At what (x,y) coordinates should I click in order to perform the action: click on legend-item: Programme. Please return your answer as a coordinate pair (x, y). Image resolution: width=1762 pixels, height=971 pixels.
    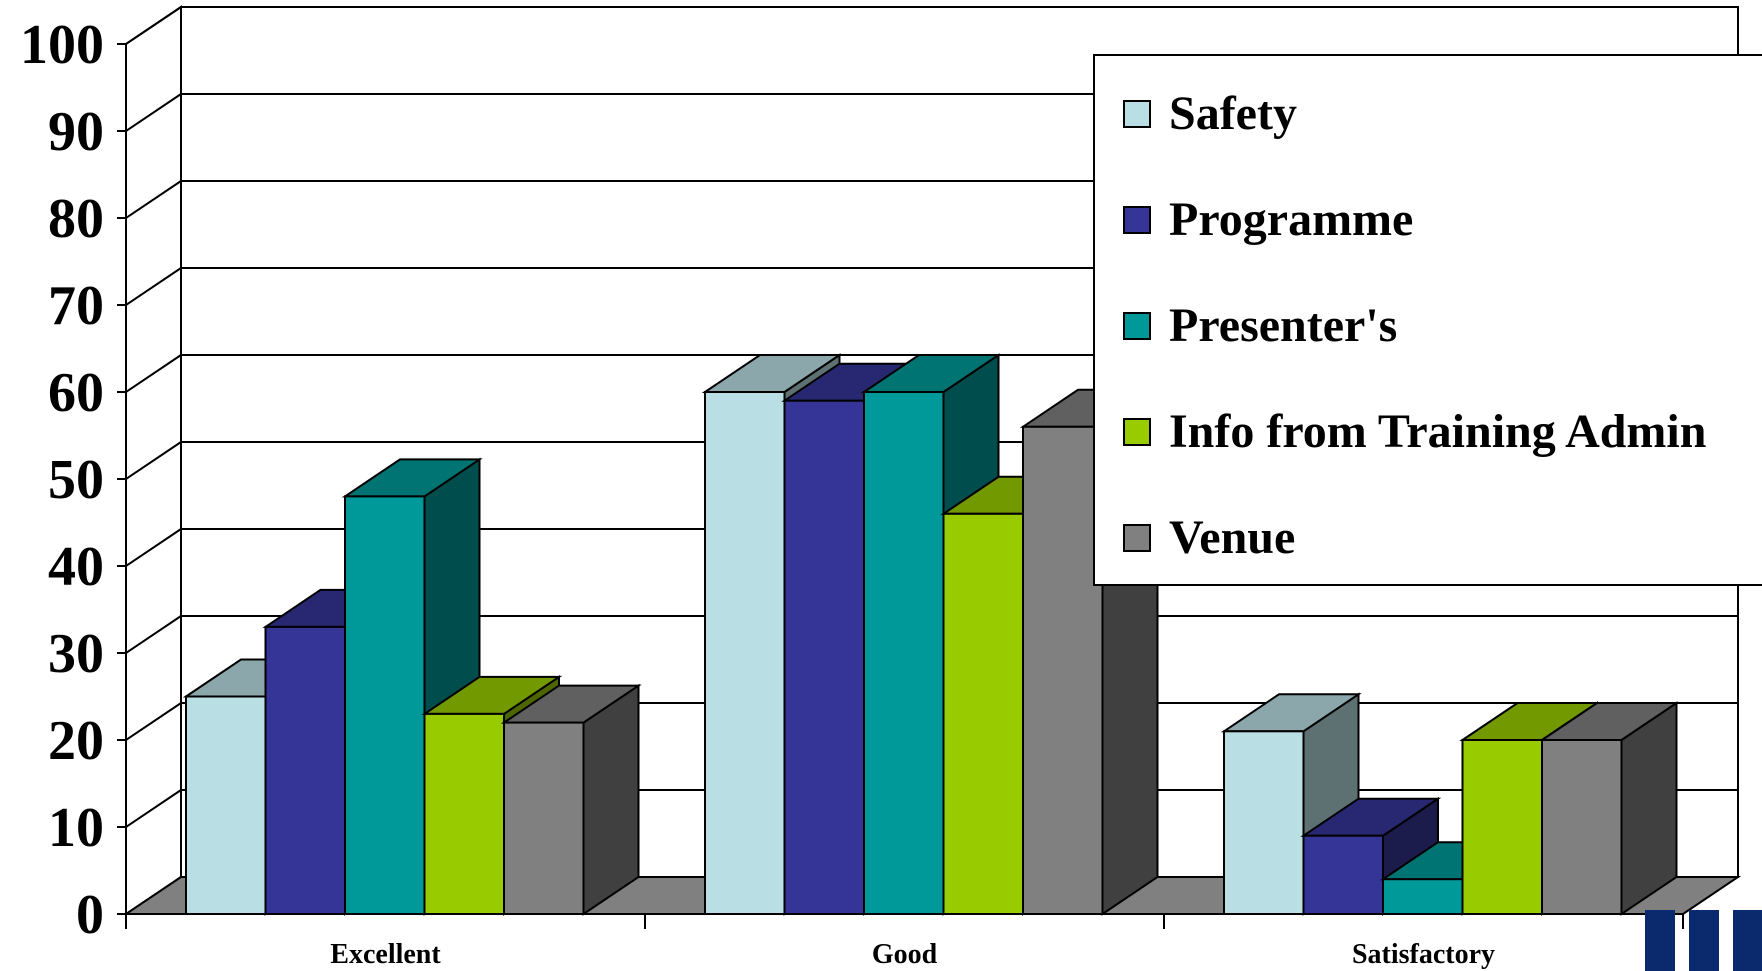
    Looking at the image, I should click on (1268, 219).